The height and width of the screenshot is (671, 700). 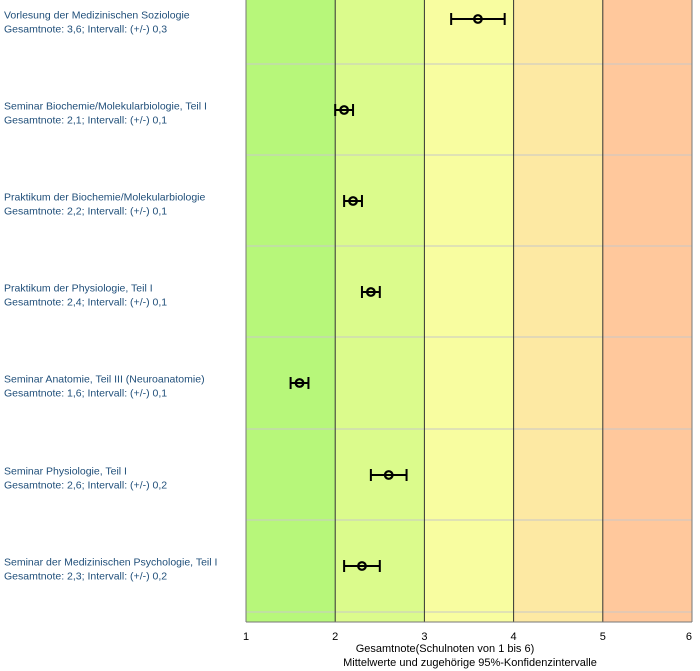 I want to click on row-title-1: Vorlesung der Medizinischen Soziologie, so click(x=97, y=16).